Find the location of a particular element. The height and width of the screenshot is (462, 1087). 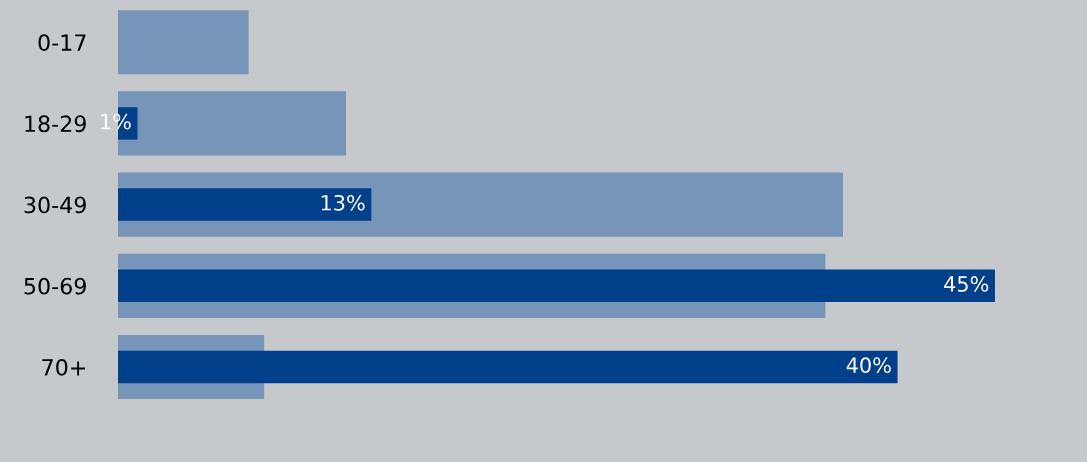

y-tick-label: 18-29 is located at coordinates (55, 124).